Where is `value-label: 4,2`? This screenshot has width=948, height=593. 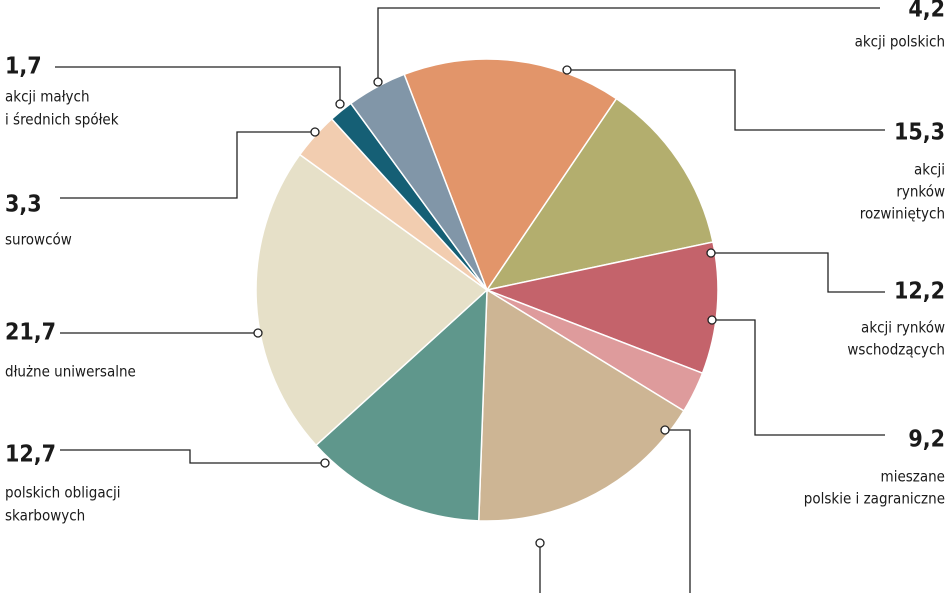
value-label: 4,2 is located at coordinates (926, 11).